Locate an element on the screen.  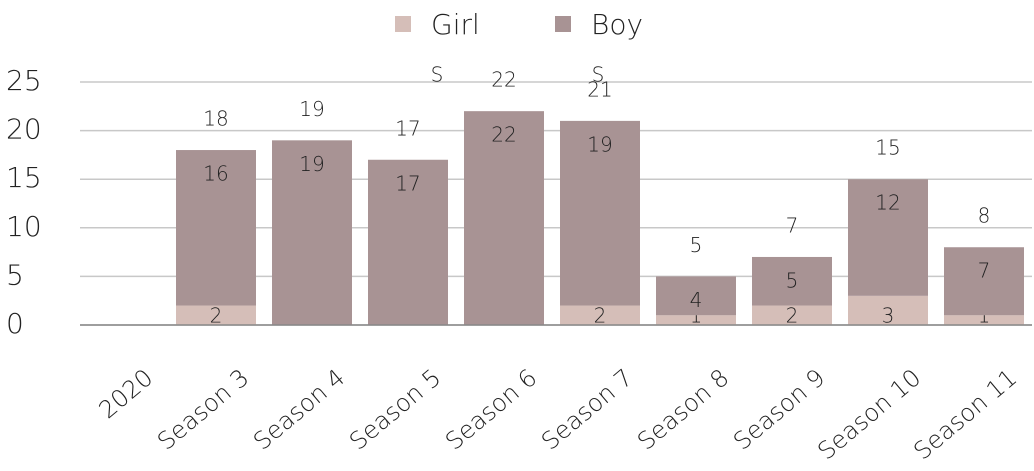
total-label: 18 is located at coordinates (215, 119).